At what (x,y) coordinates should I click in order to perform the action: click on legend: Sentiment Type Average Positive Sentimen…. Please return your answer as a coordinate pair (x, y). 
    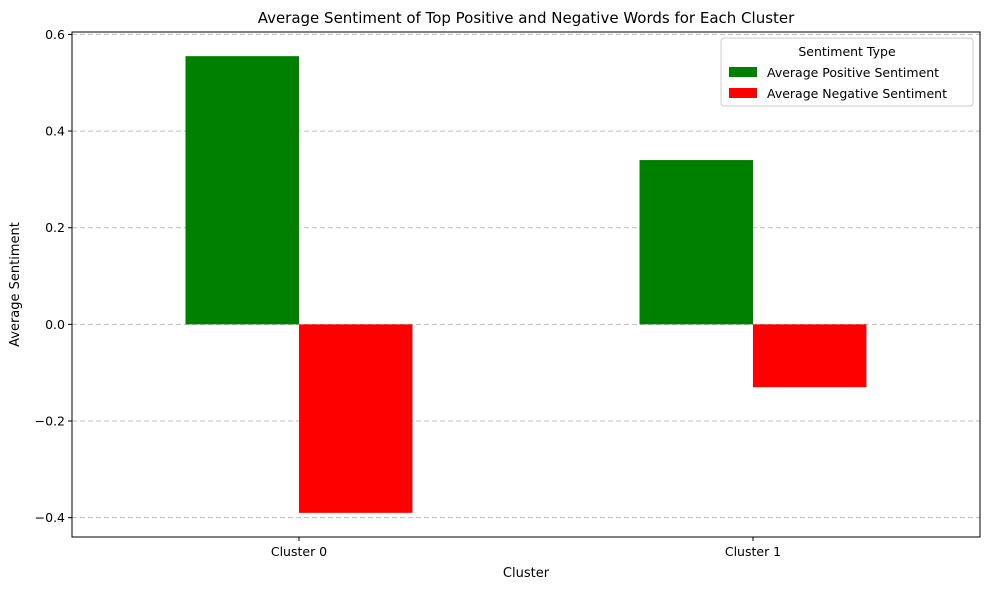
    Looking at the image, I should click on (847, 72).